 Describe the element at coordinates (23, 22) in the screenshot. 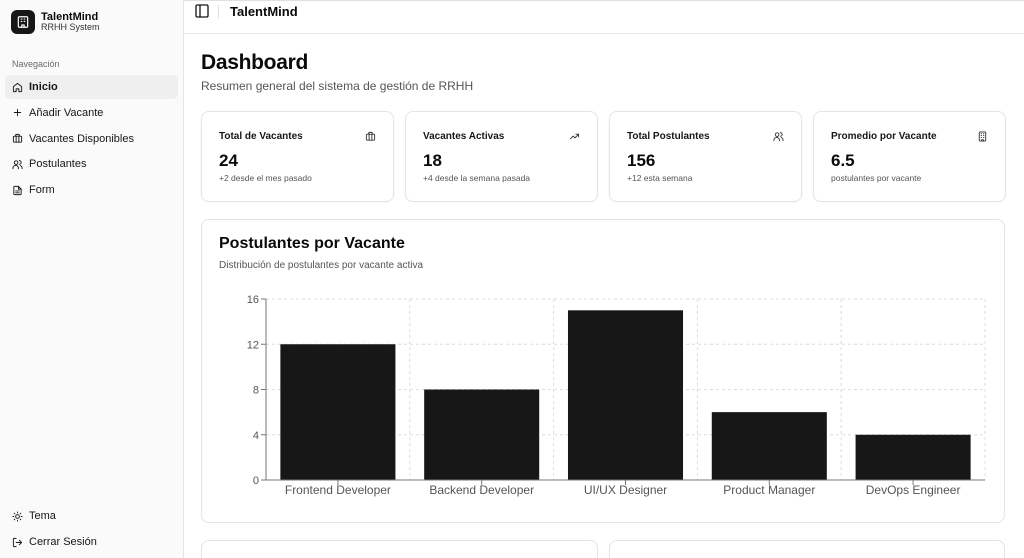

I see `brand-logo` at that location.